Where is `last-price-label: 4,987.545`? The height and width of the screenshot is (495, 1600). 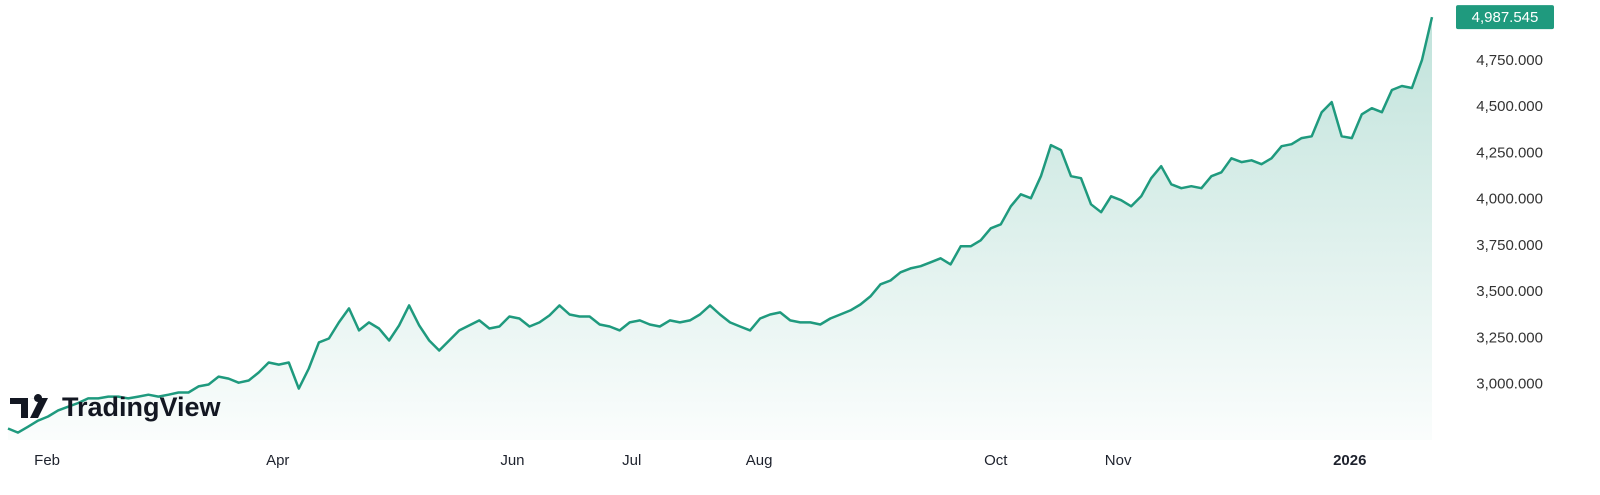
last-price-label: 4,987.545 is located at coordinates (1505, 17).